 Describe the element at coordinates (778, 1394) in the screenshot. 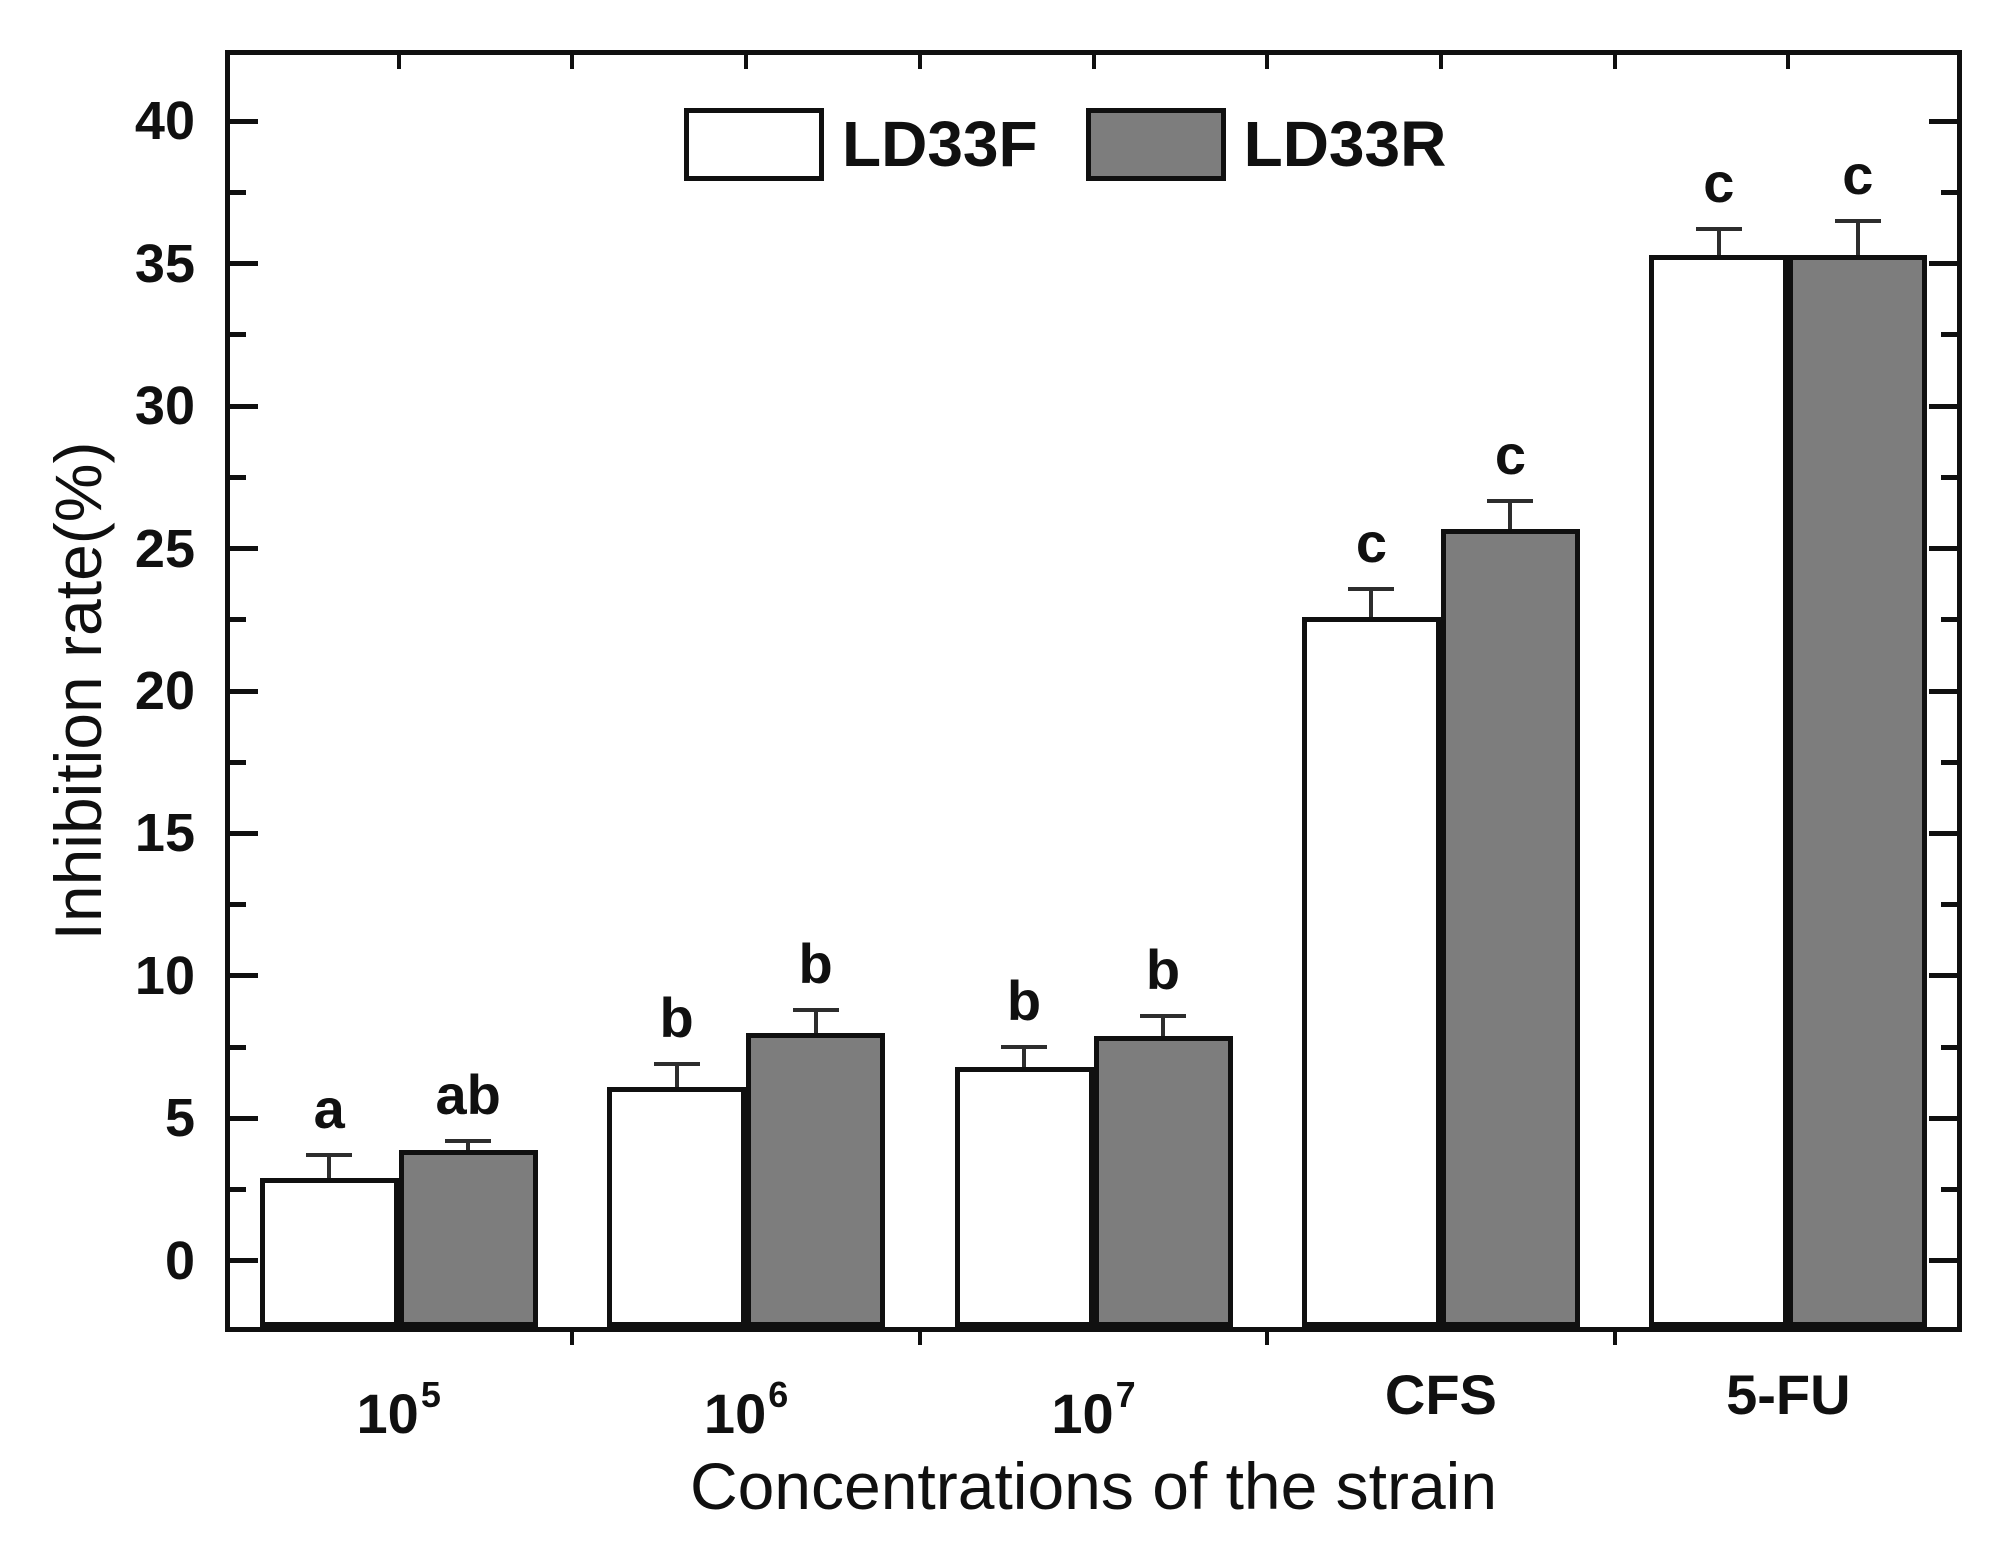

I see `x-tick-exponent: 6` at that location.